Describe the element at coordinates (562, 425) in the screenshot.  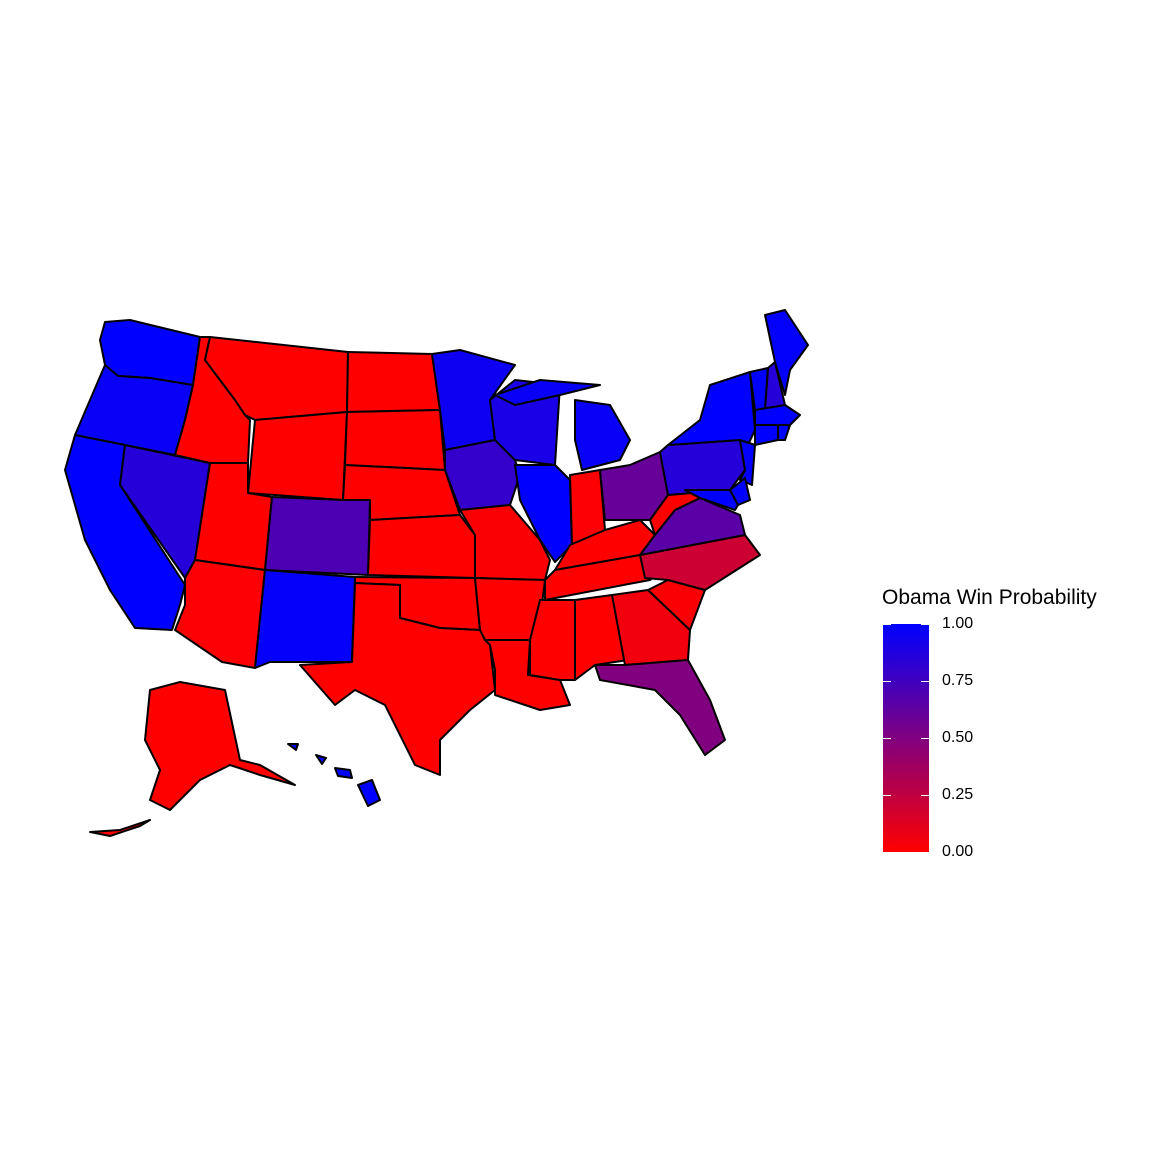
I see `state-mi` at that location.